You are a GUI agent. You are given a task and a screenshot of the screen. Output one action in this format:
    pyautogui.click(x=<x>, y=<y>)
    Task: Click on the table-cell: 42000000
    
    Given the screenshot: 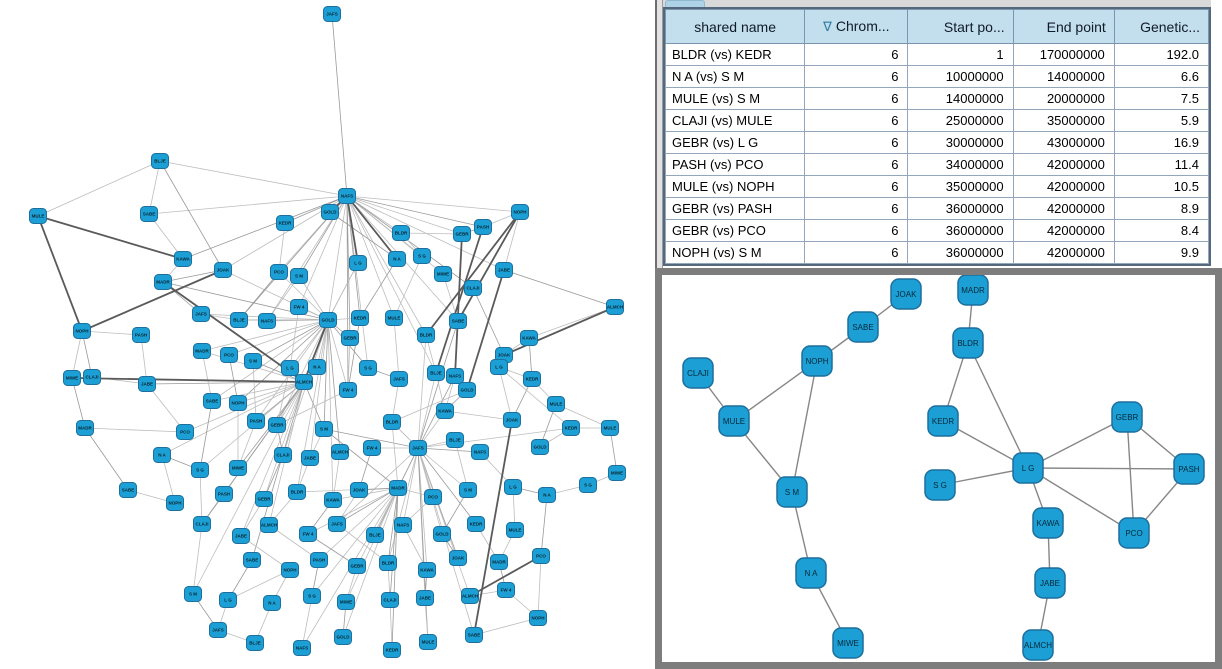 What is the action you would take?
    pyautogui.click(x=1063, y=252)
    